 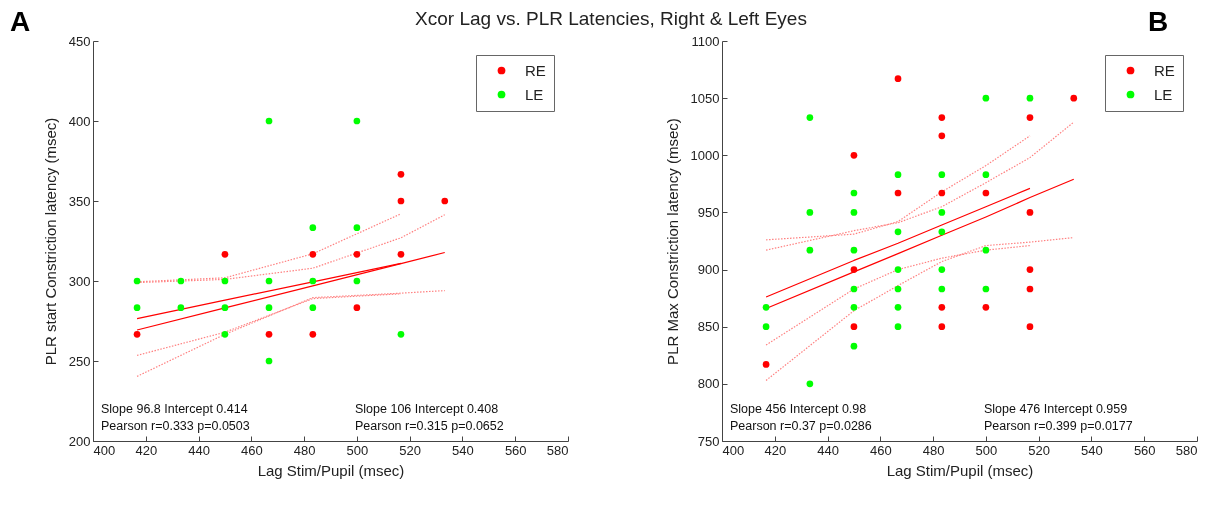 What do you see at coordinates (79, 201) in the screenshot?
I see `y-tick-label: 350` at bounding box center [79, 201].